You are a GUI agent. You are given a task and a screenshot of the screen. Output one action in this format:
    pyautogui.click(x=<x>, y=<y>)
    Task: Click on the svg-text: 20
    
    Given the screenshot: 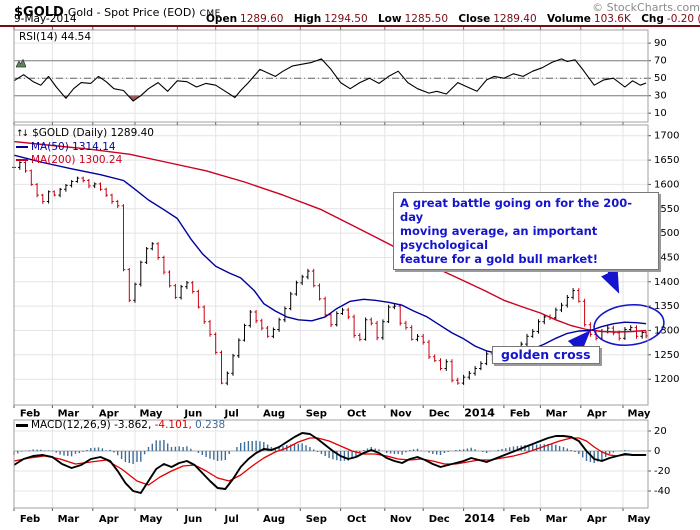 What is the action you would take?
    pyautogui.click(x=660, y=431)
    